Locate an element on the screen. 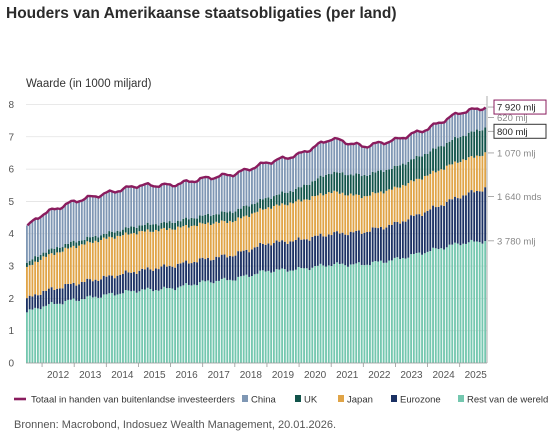 This screenshot has width=554, height=442. end-label: 1 640 mds is located at coordinates (519, 197).